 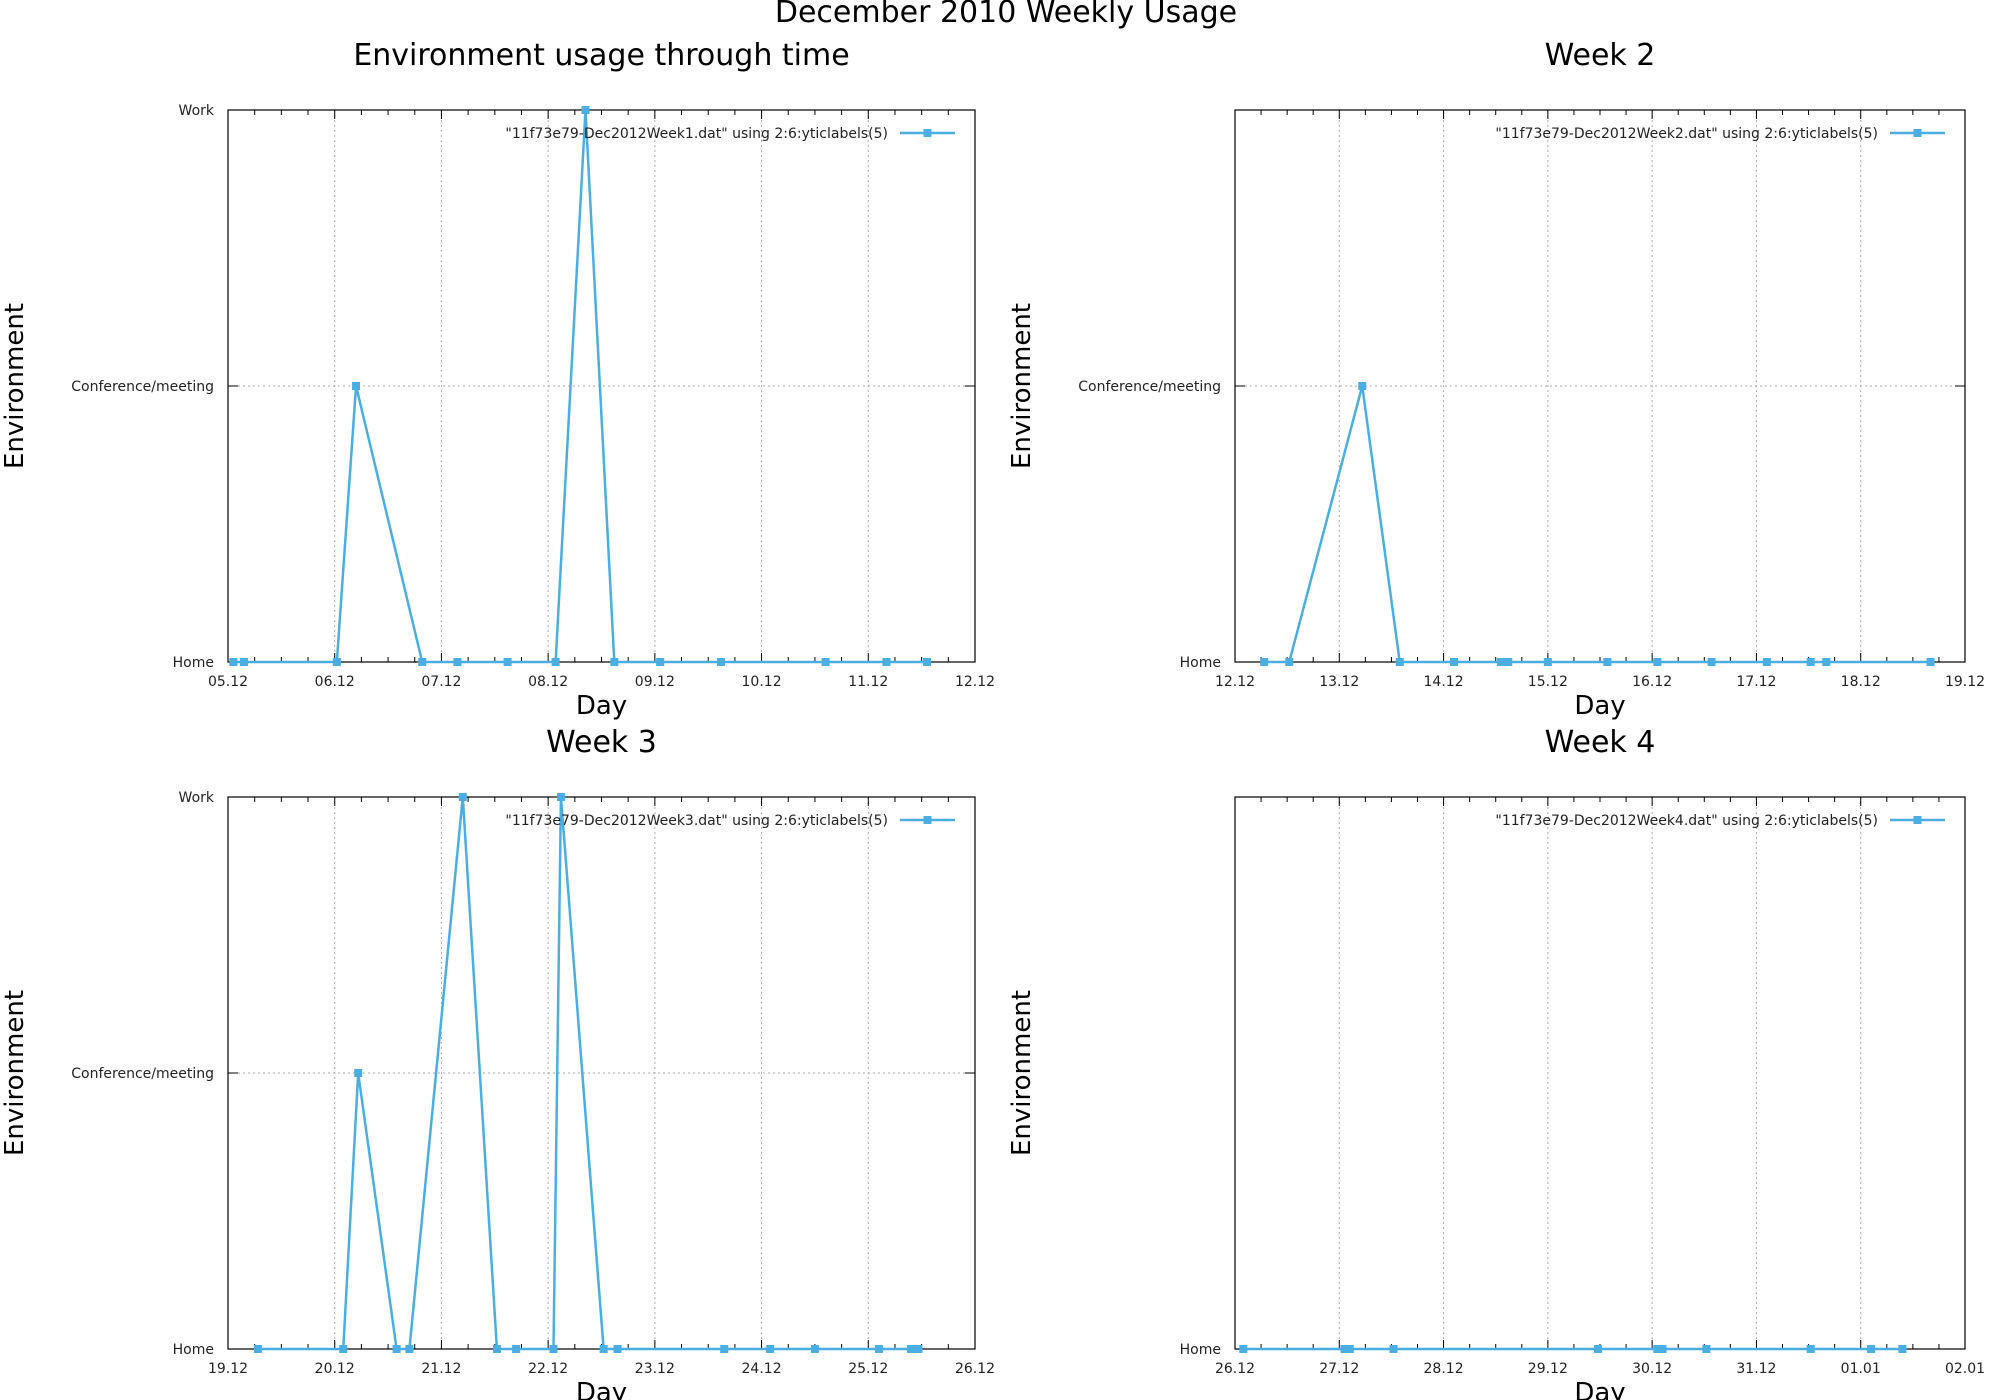 I want to click on y-tick-label: Work, so click(x=197, y=798).